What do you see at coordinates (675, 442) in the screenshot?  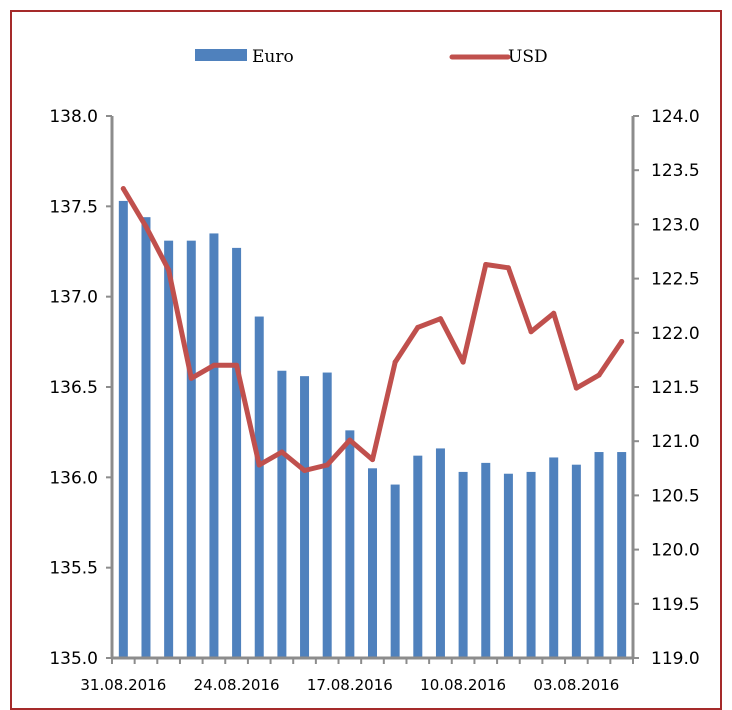 I see `right-tick-label: 121.0` at bounding box center [675, 442].